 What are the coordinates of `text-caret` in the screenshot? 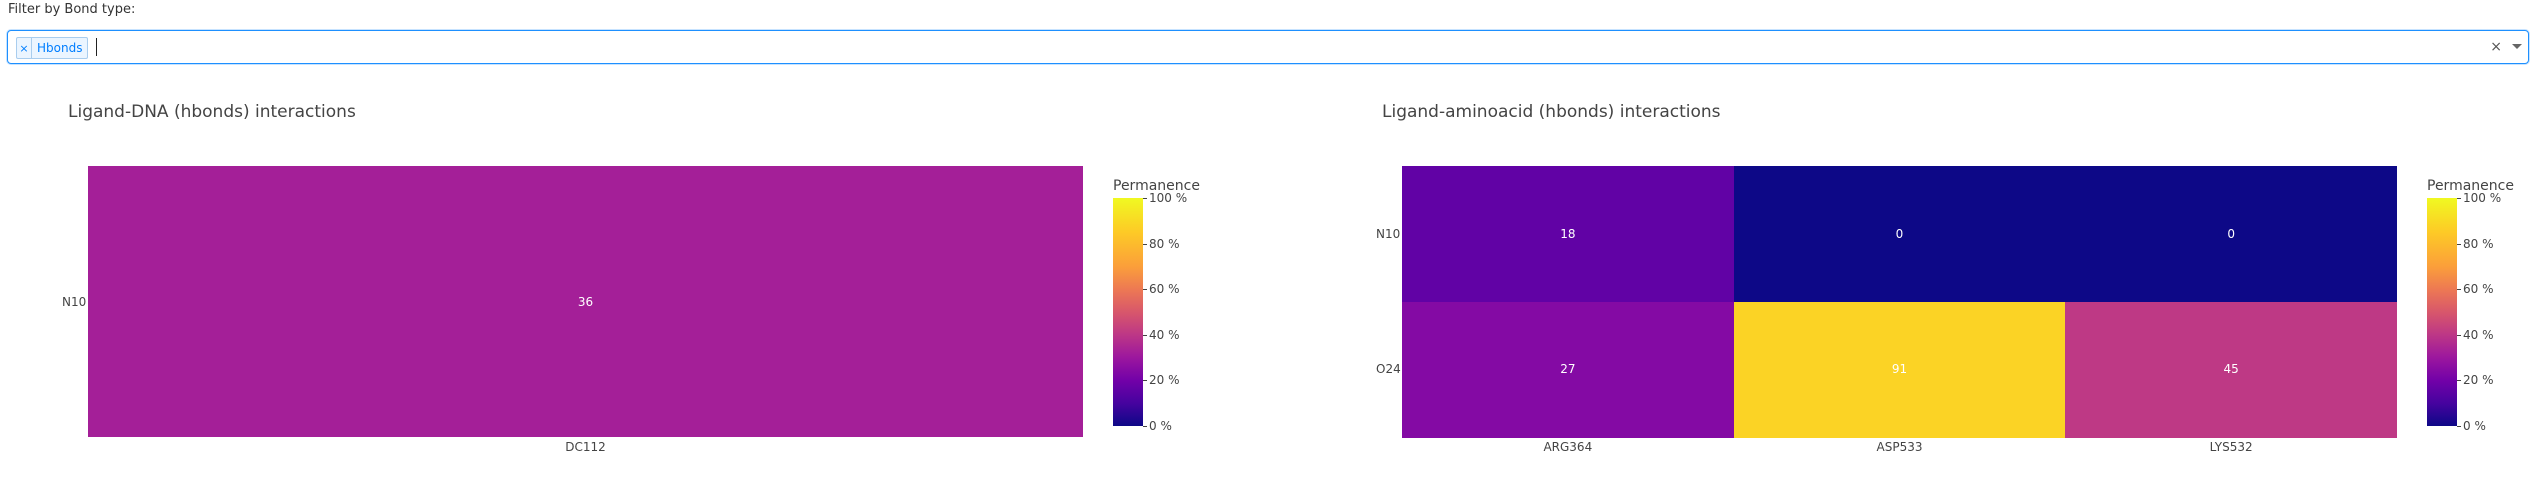 It's located at (96, 47).